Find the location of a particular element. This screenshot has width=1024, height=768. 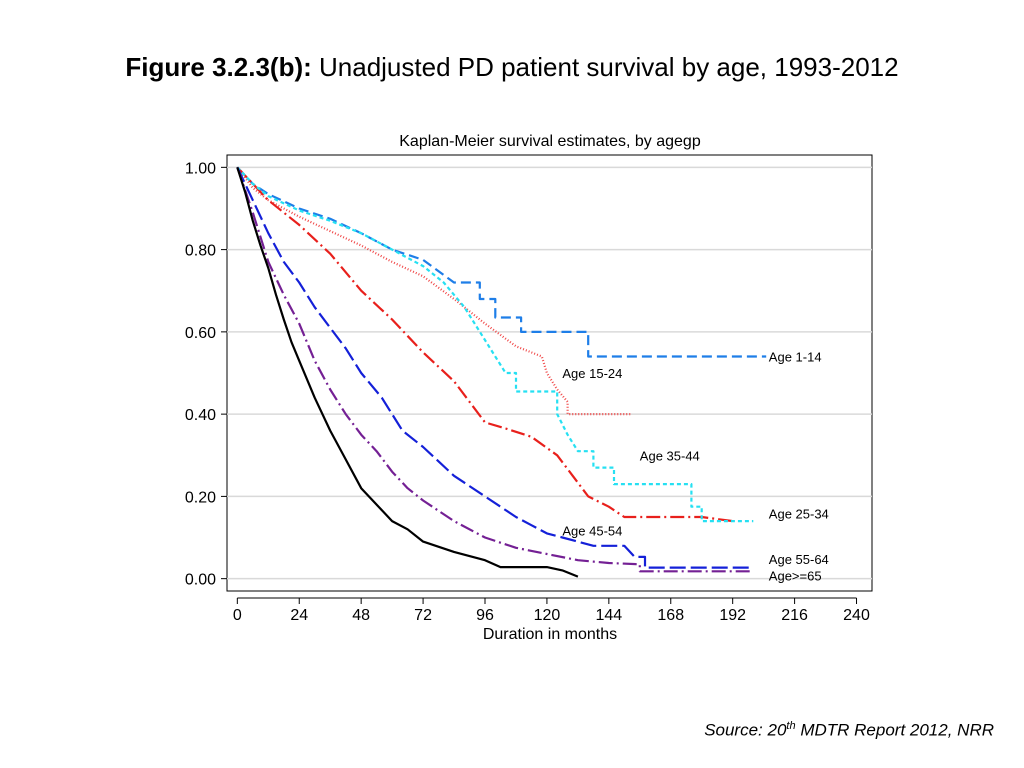

y-tick-label: 0.20 is located at coordinates (200, 497).